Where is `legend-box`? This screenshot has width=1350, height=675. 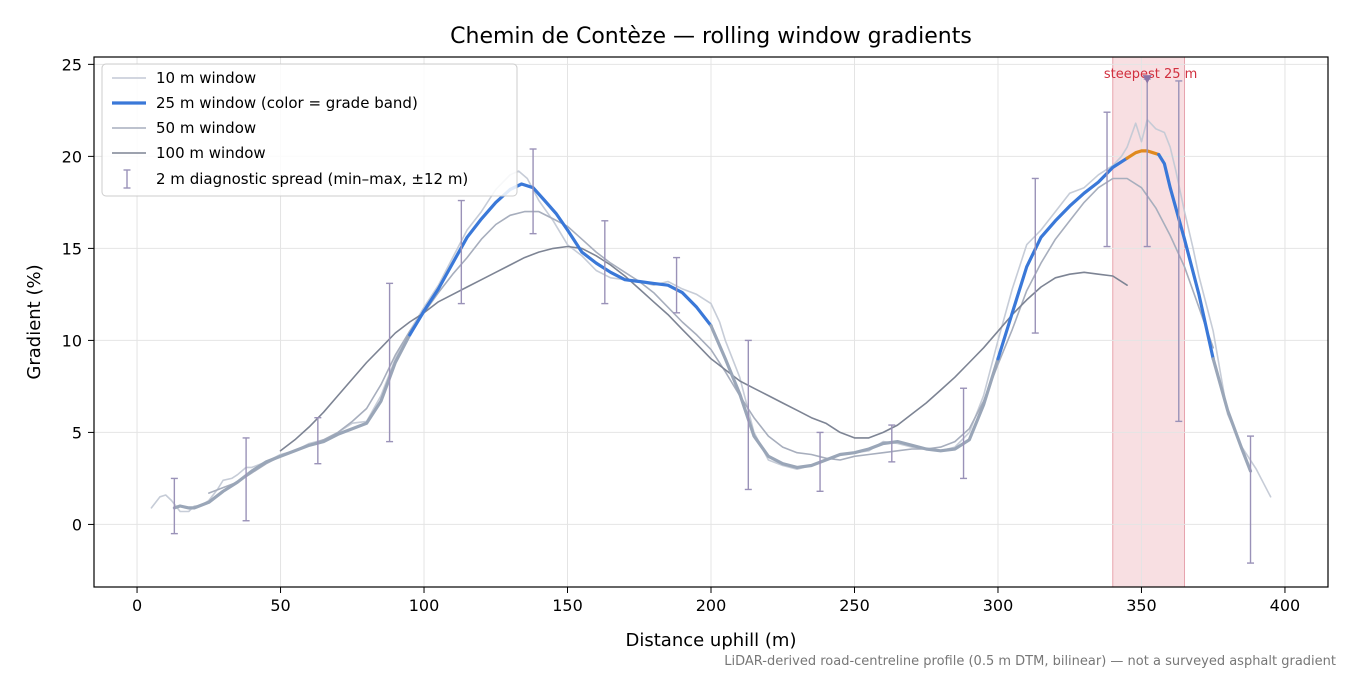 legend-box is located at coordinates (309, 130).